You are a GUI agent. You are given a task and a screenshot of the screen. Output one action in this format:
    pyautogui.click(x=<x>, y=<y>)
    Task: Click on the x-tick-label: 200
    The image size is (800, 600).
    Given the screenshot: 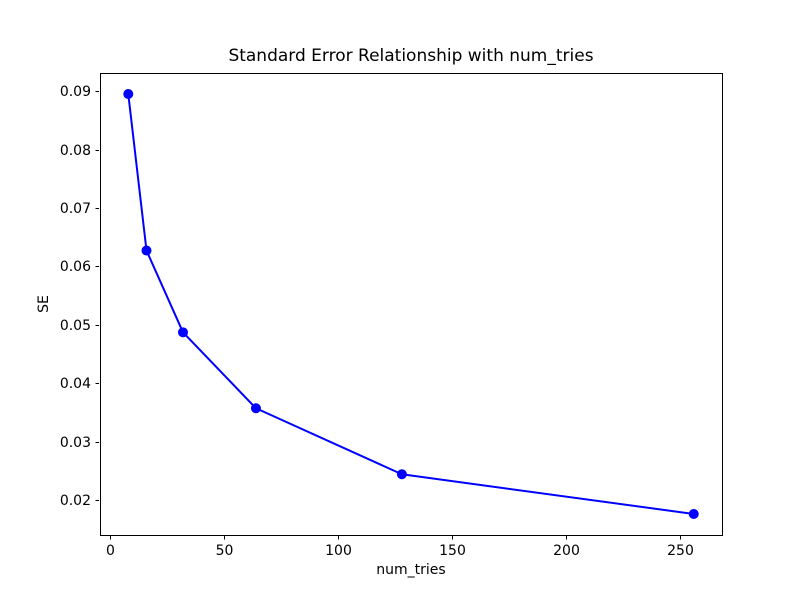 What is the action you would take?
    pyautogui.click(x=566, y=551)
    